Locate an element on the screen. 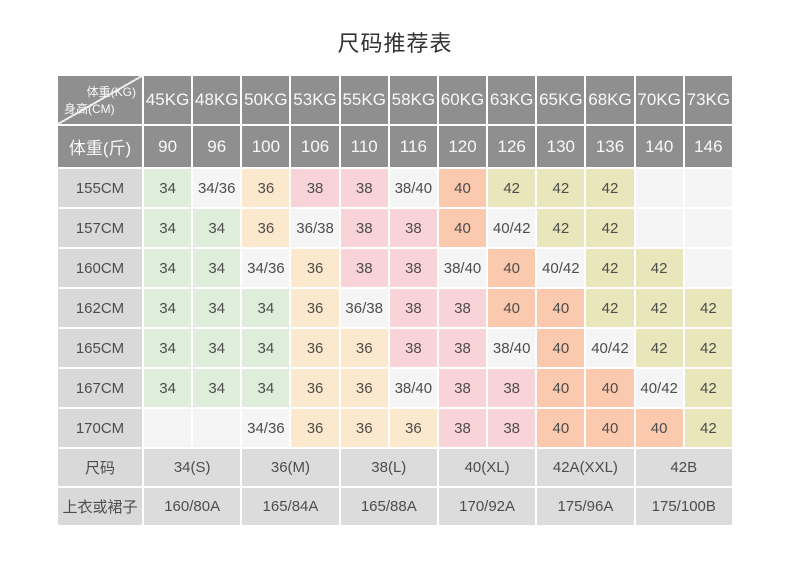 The image size is (790, 585). weight-kg-header: 63KG is located at coordinates (512, 100).